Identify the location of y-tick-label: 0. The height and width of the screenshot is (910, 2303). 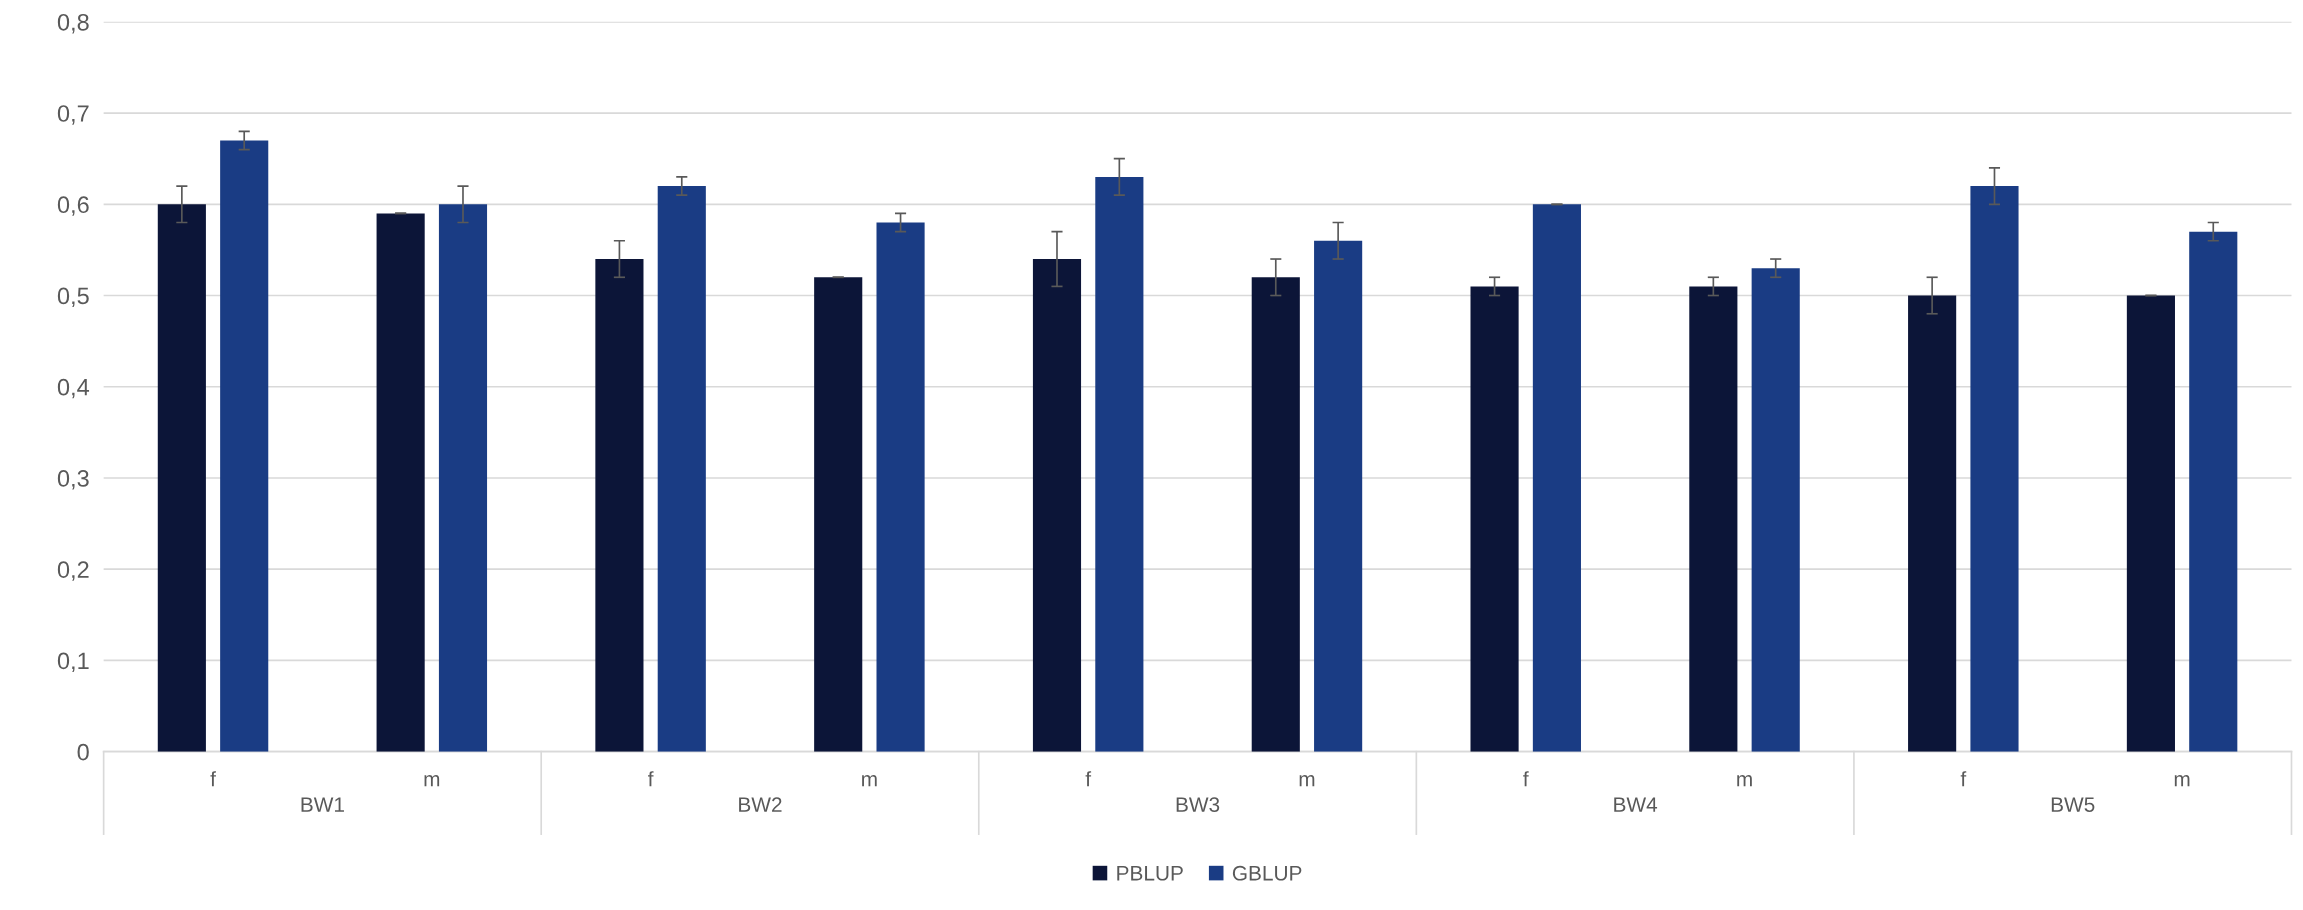
(83, 752).